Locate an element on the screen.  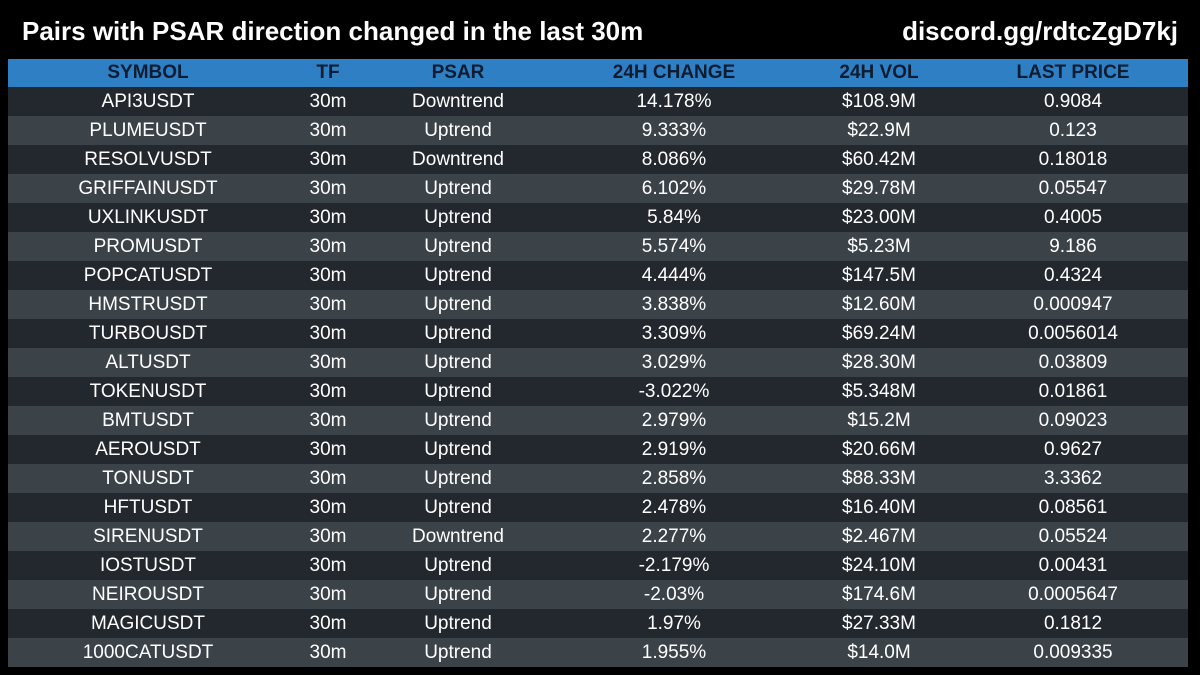
cell-24h-change: 2.478% is located at coordinates (674, 507).